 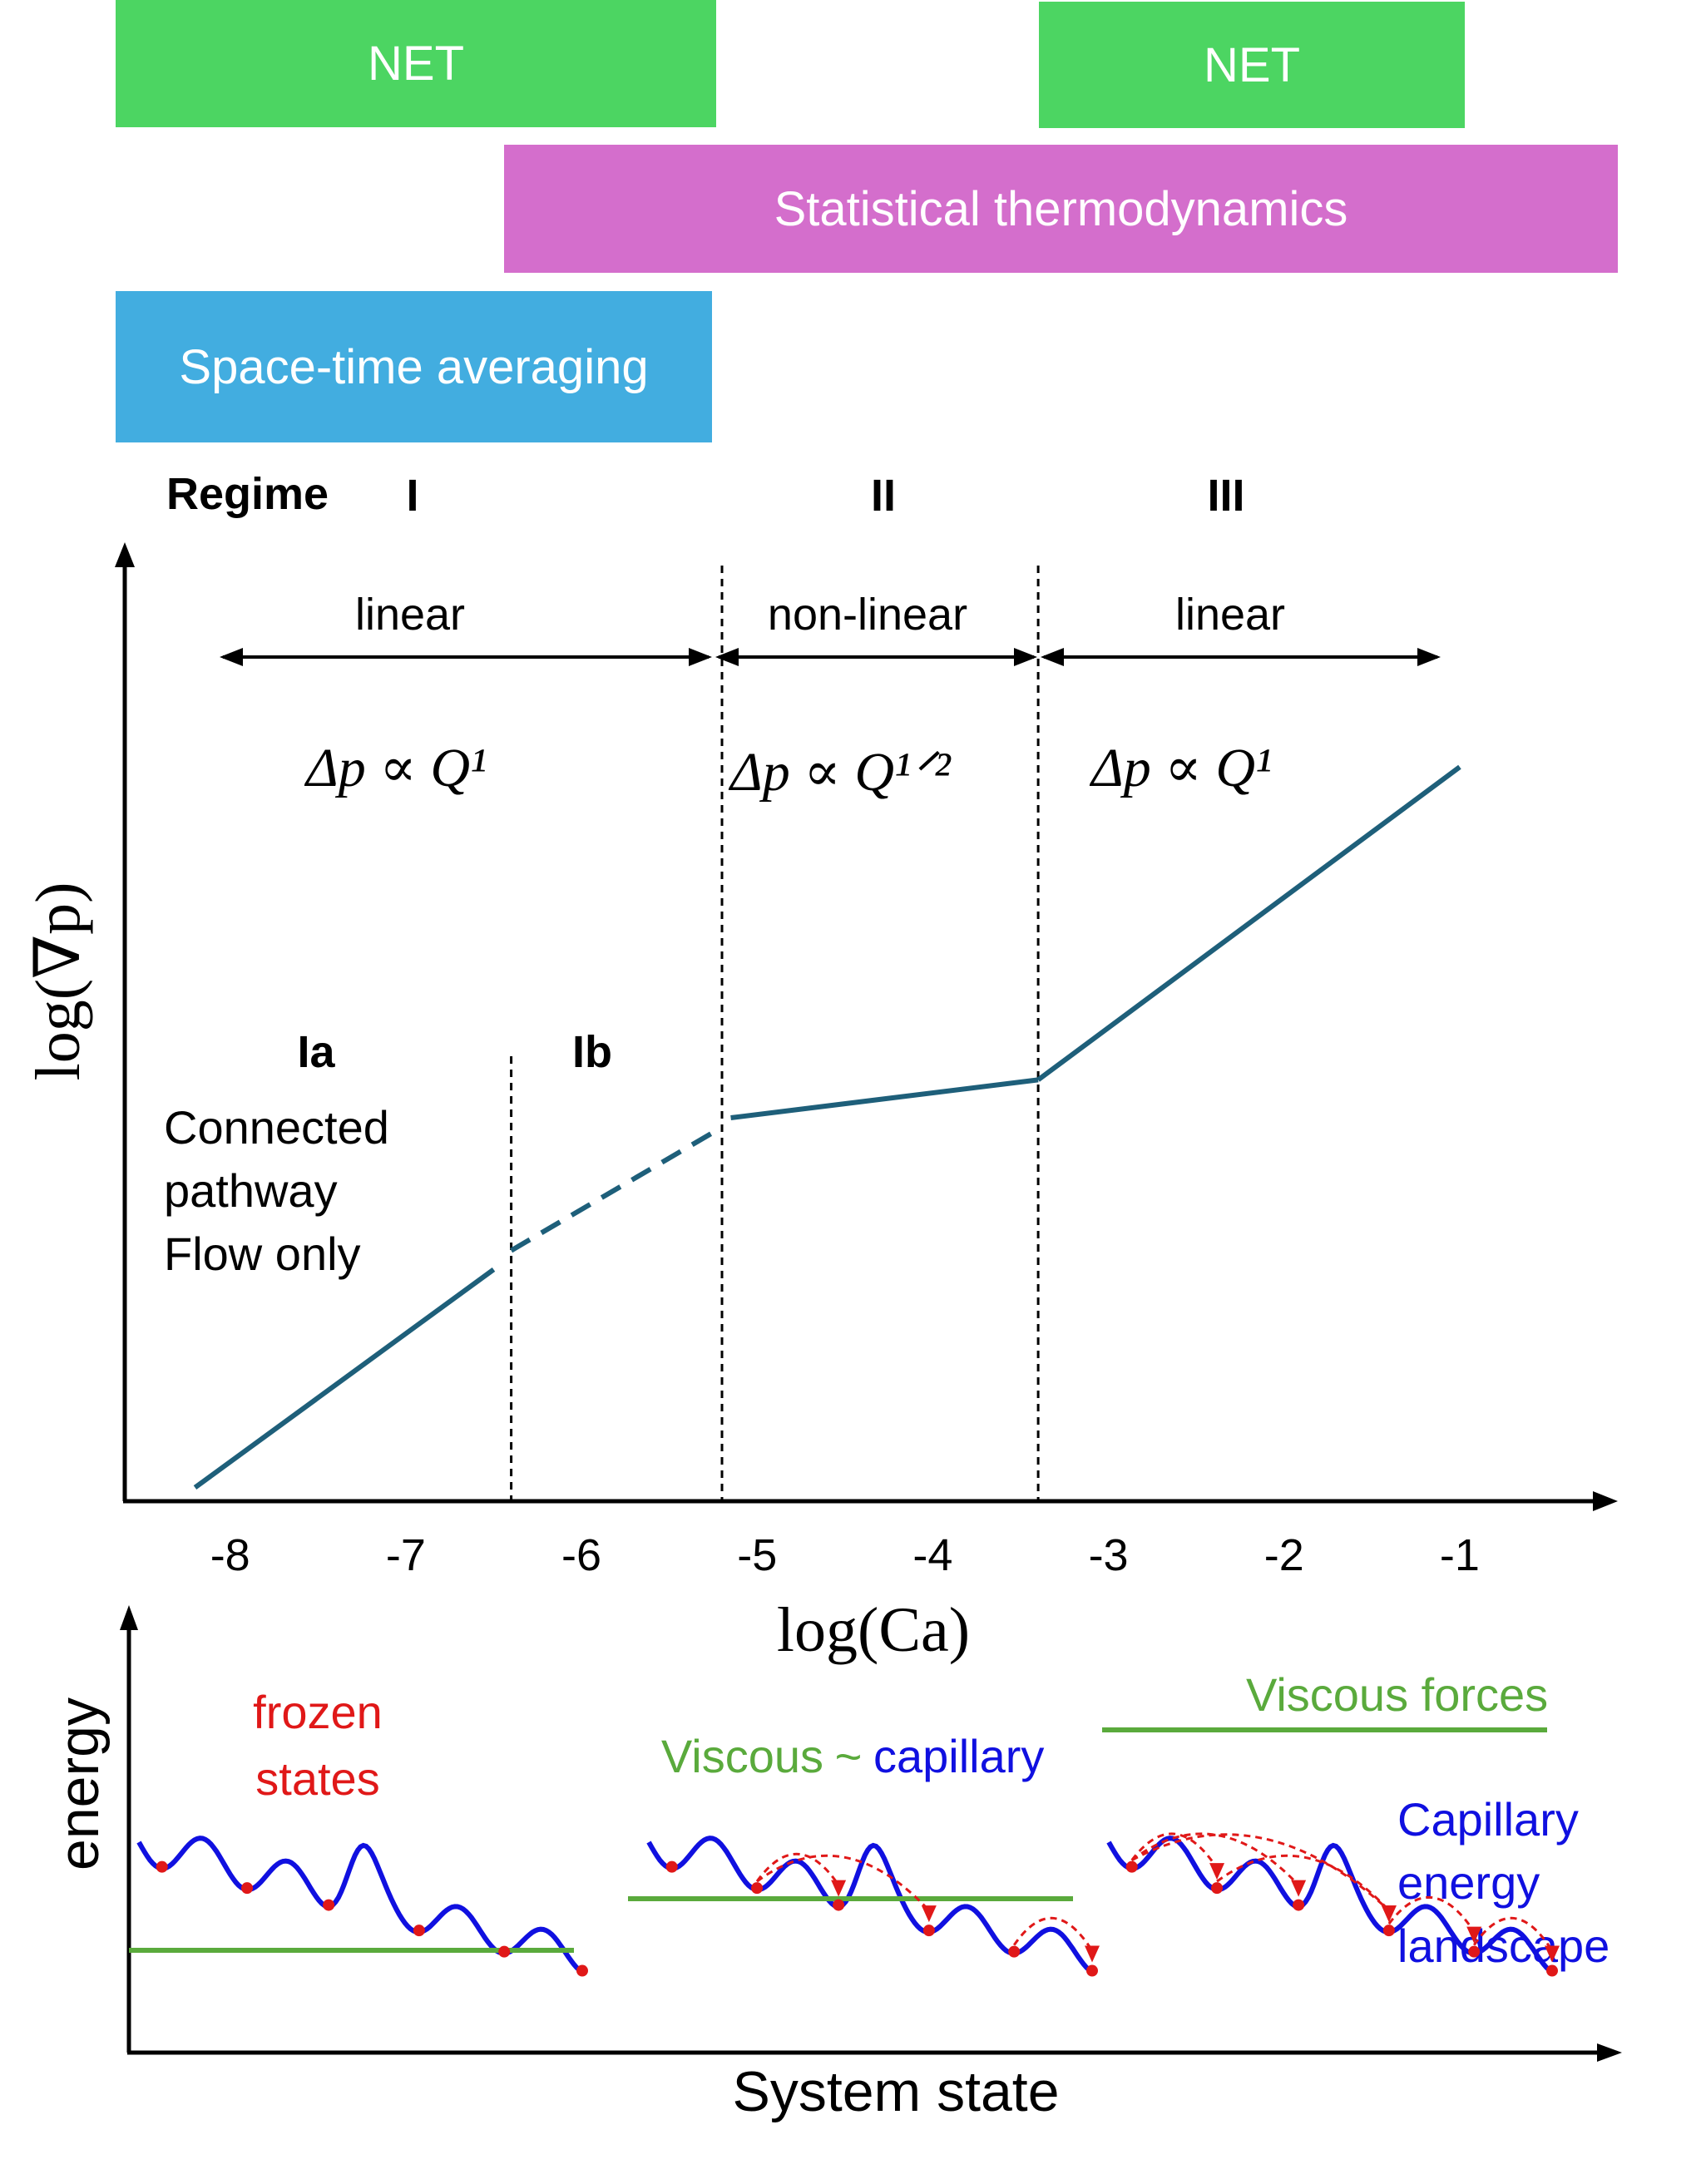 I want to click on system-state-label: System state, so click(x=895, y=2091).